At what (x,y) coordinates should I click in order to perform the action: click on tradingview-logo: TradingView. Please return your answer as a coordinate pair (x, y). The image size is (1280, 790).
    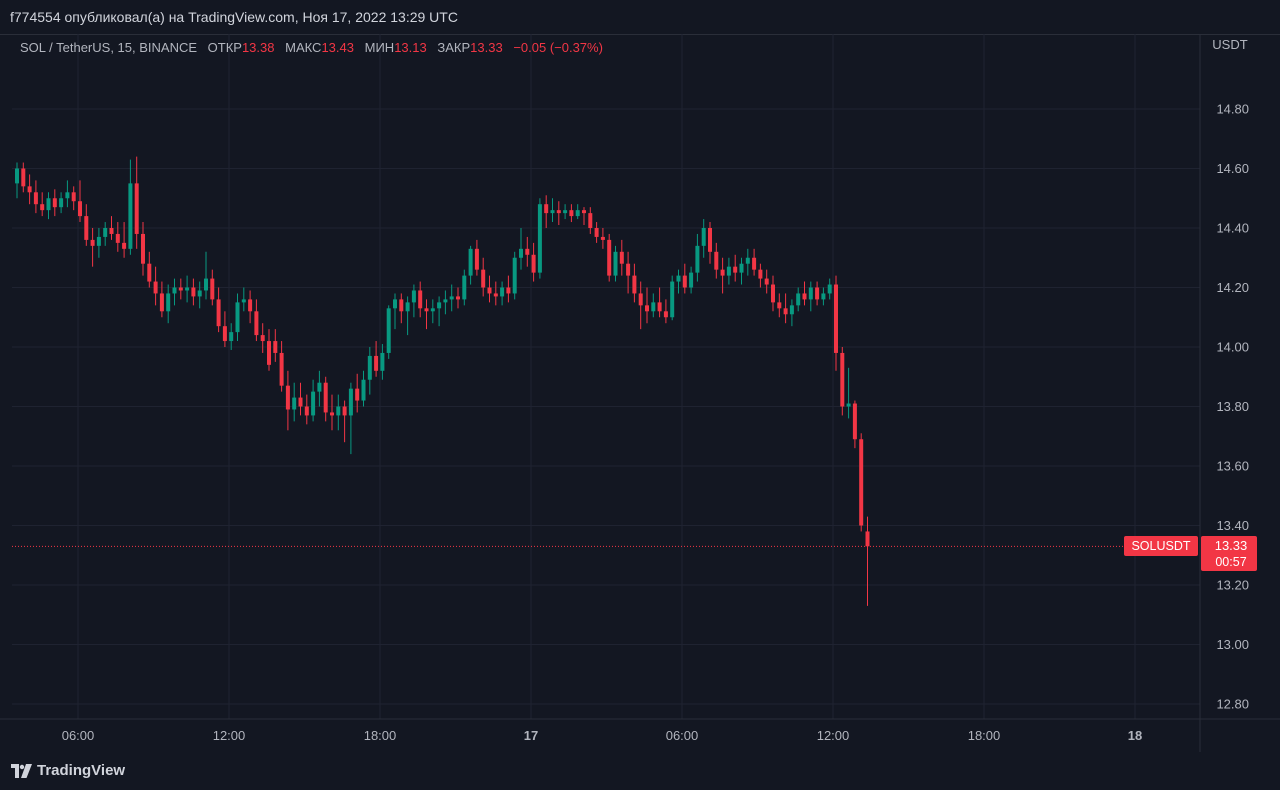
    Looking at the image, I should click on (68, 770).